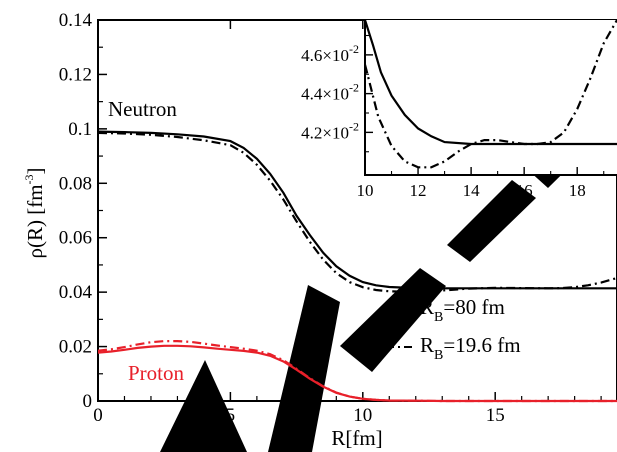  I want to click on inset-x-tick-label: 18, so click(577, 190).